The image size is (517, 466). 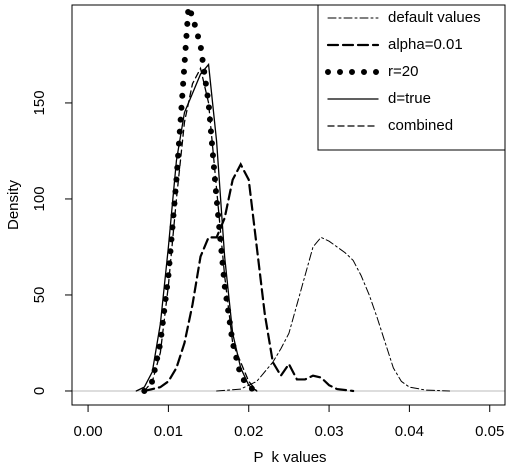 I want to click on y-tick-label: 0, so click(x=39, y=391).